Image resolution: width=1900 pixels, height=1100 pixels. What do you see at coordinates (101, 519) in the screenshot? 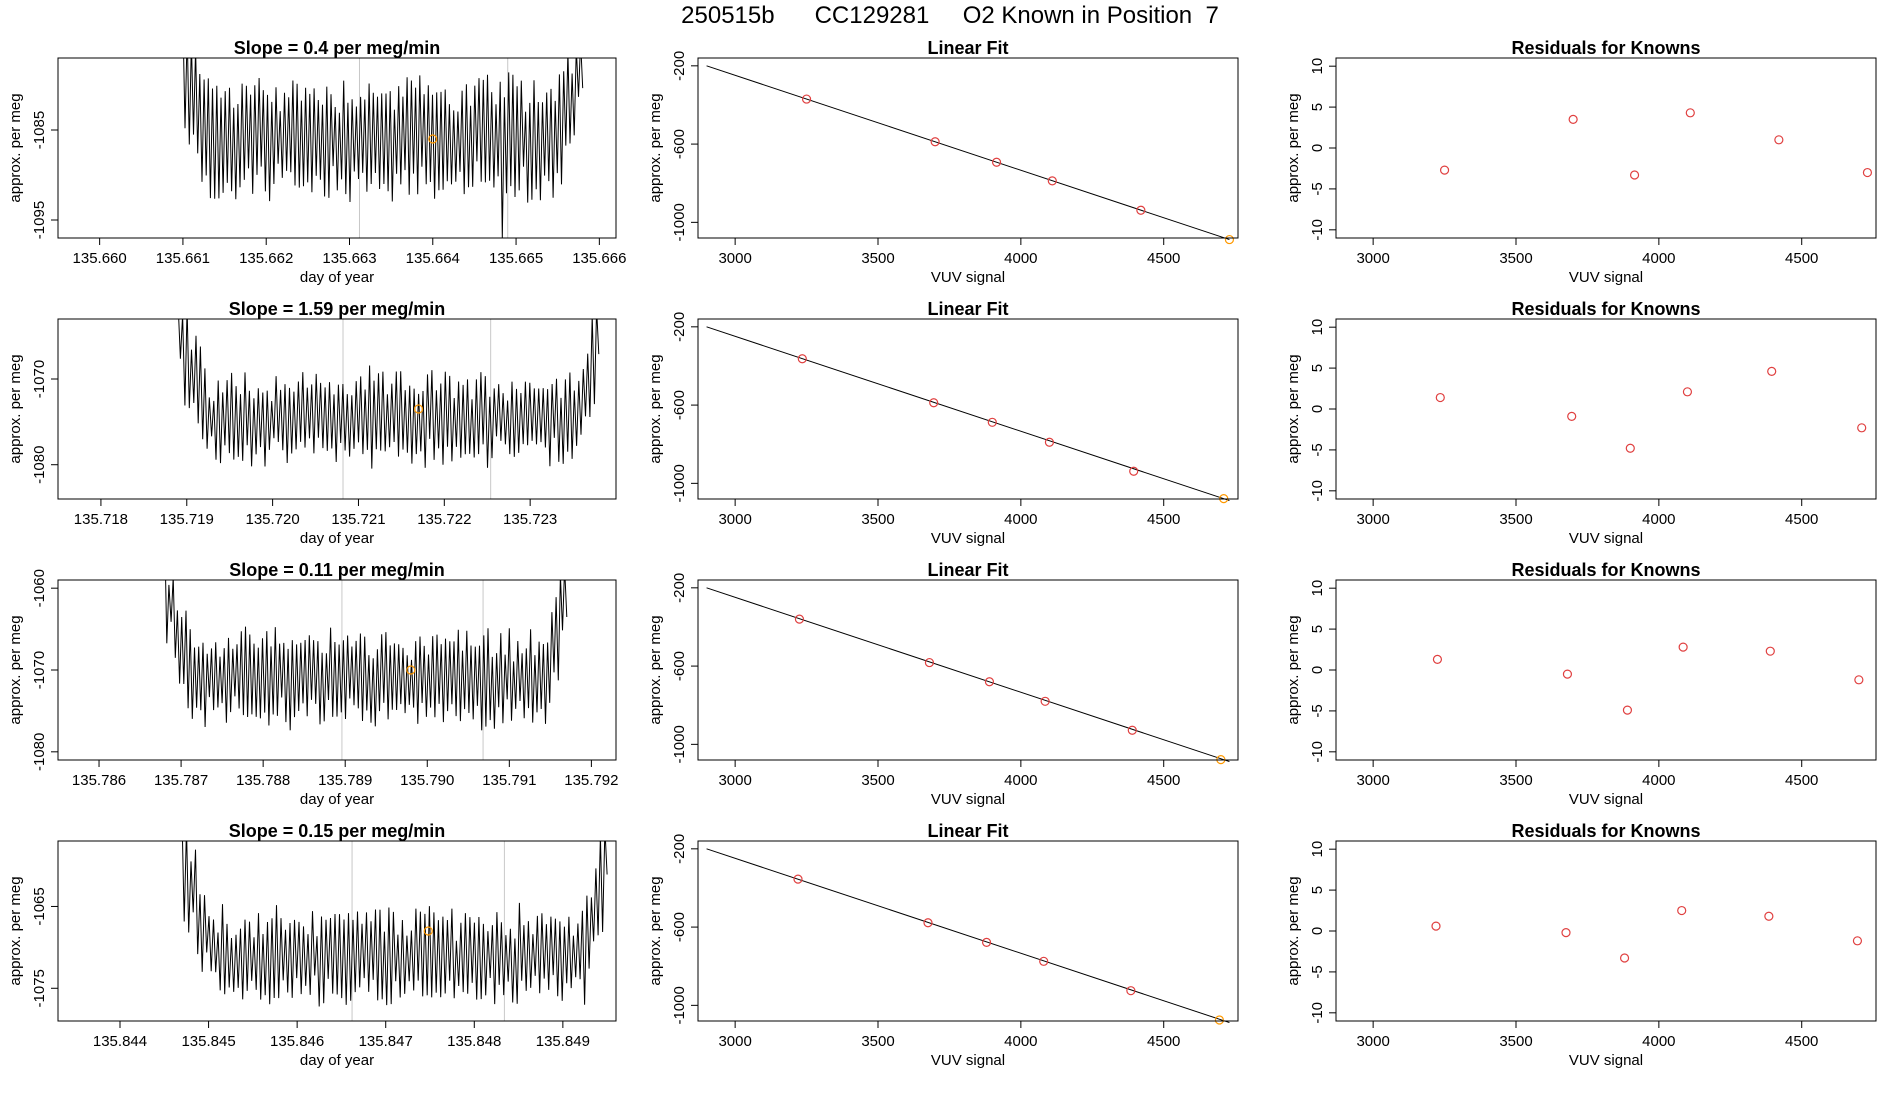
I see `x-tick-label: 135.718` at bounding box center [101, 519].